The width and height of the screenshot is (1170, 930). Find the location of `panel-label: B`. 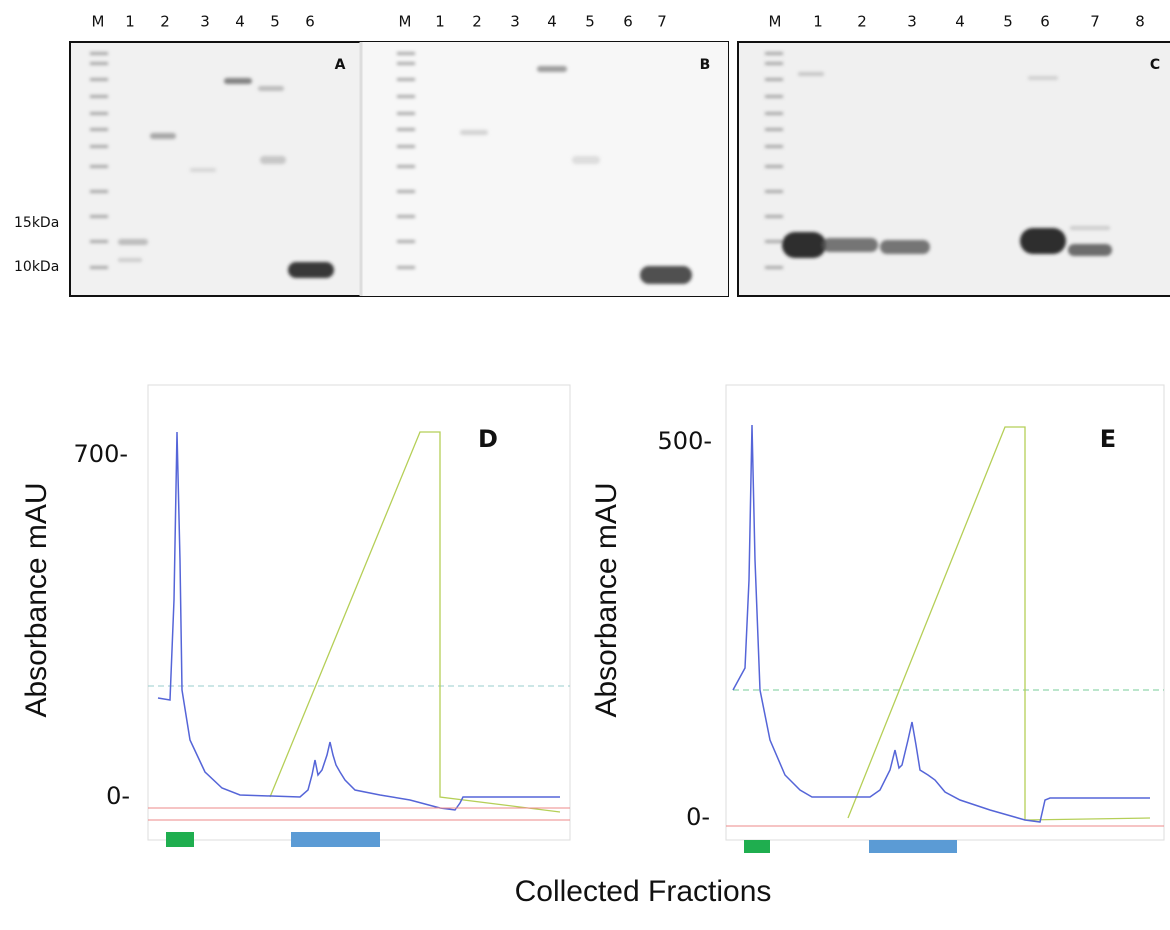

panel-label: B is located at coordinates (705, 65).